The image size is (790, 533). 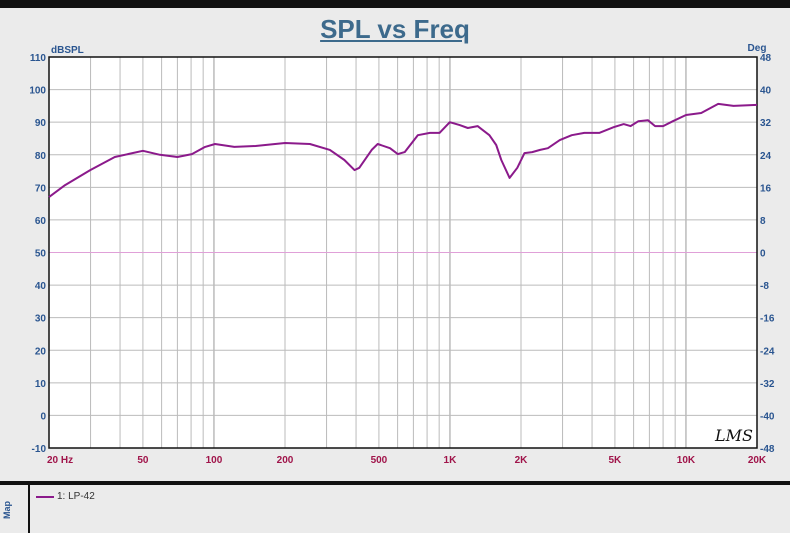 What do you see at coordinates (41, 319) in the screenshot?
I see `y-tick-label: 30` at bounding box center [41, 319].